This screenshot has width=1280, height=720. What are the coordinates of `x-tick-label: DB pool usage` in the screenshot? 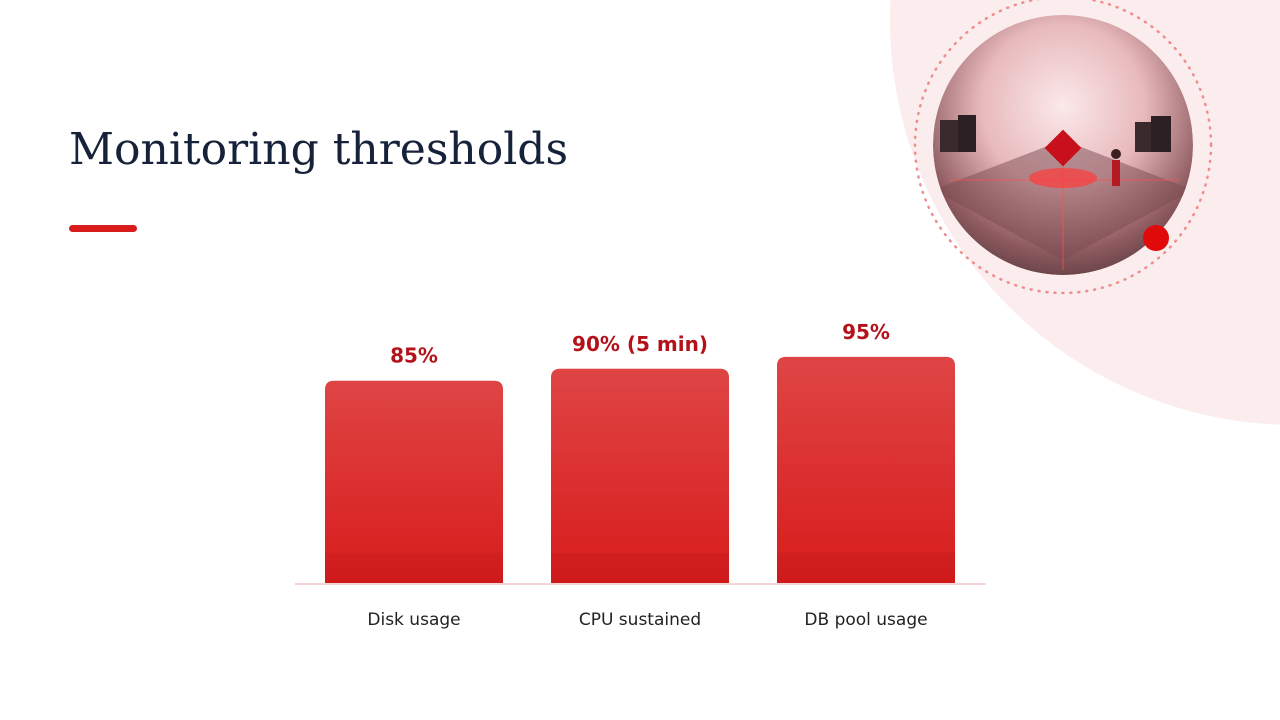 It's located at (865, 620).